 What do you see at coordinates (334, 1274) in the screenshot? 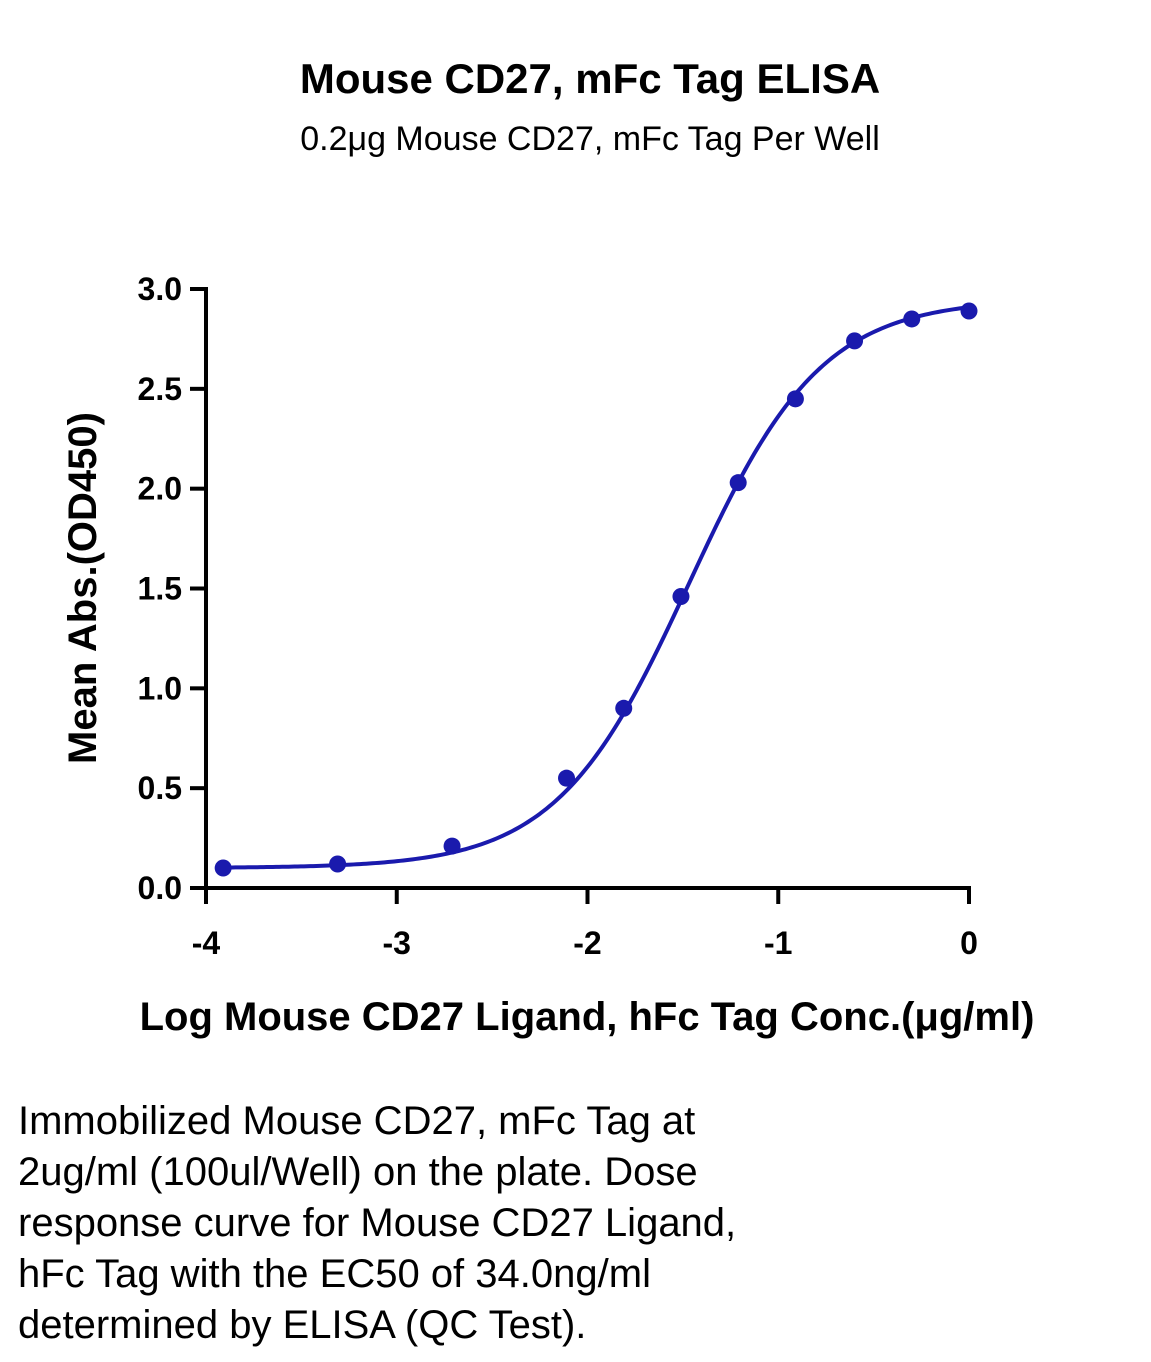
I see `caption-line: hFc Tag with the EC50 of 34.0ng/ml` at bounding box center [334, 1274].